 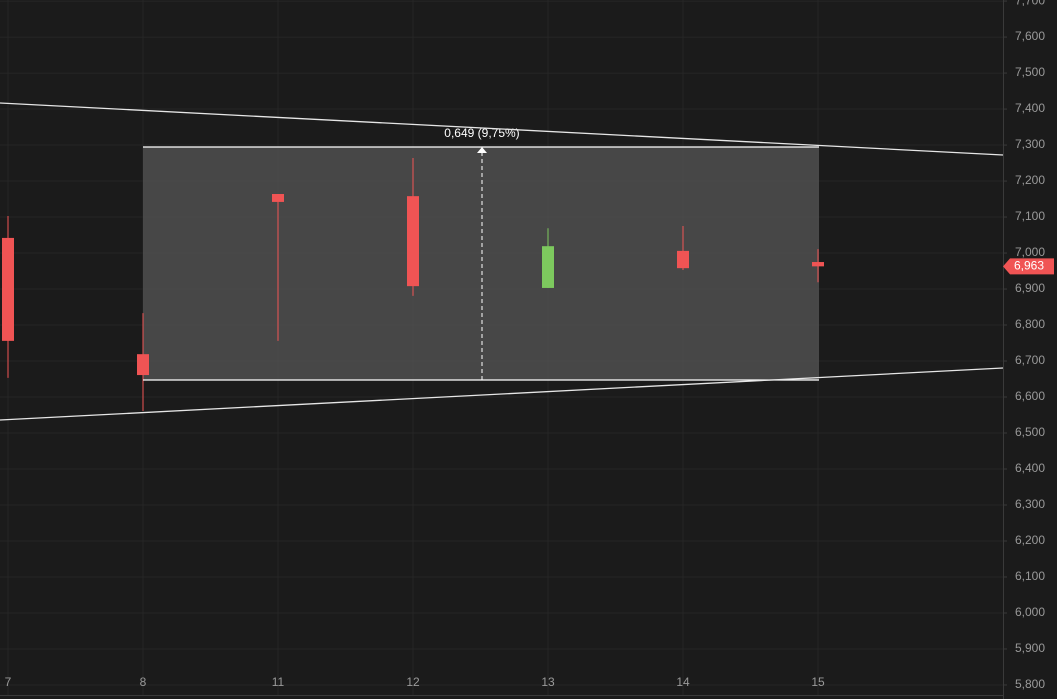 I want to click on y-tick-label: 6,300, so click(x=1030, y=504).